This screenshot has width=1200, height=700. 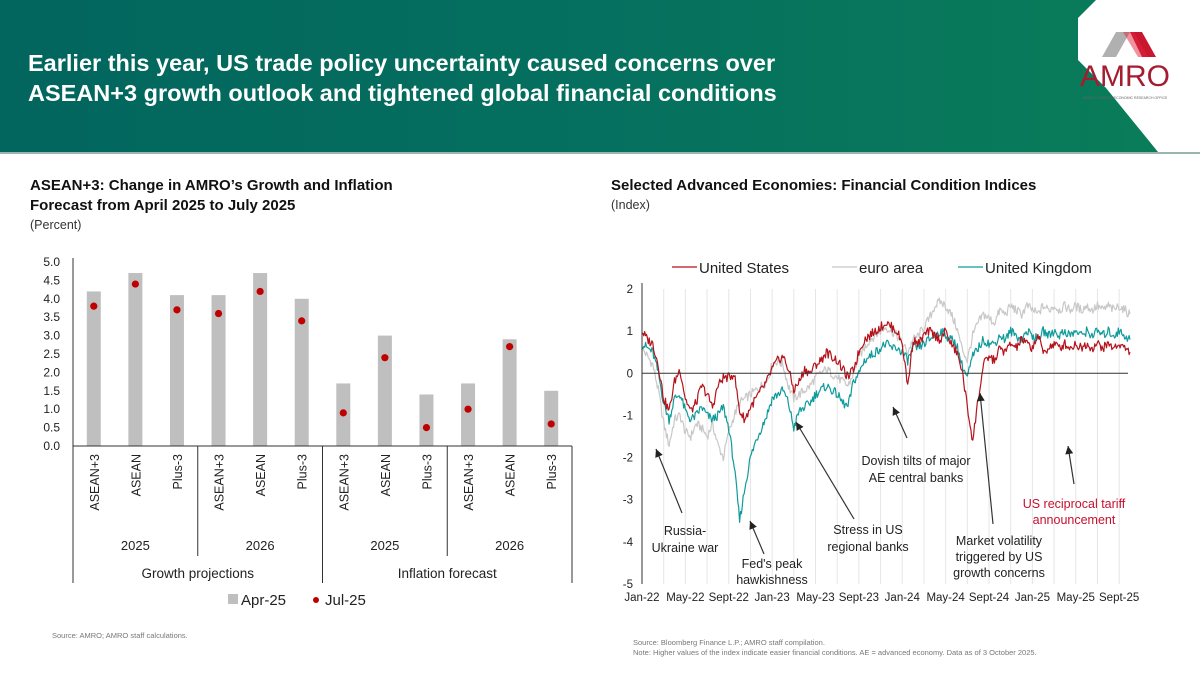 What do you see at coordinates (1135, 44) in the screenshot?
I see `logo-red-chevron-shade` at bounding box center [1135, 44].